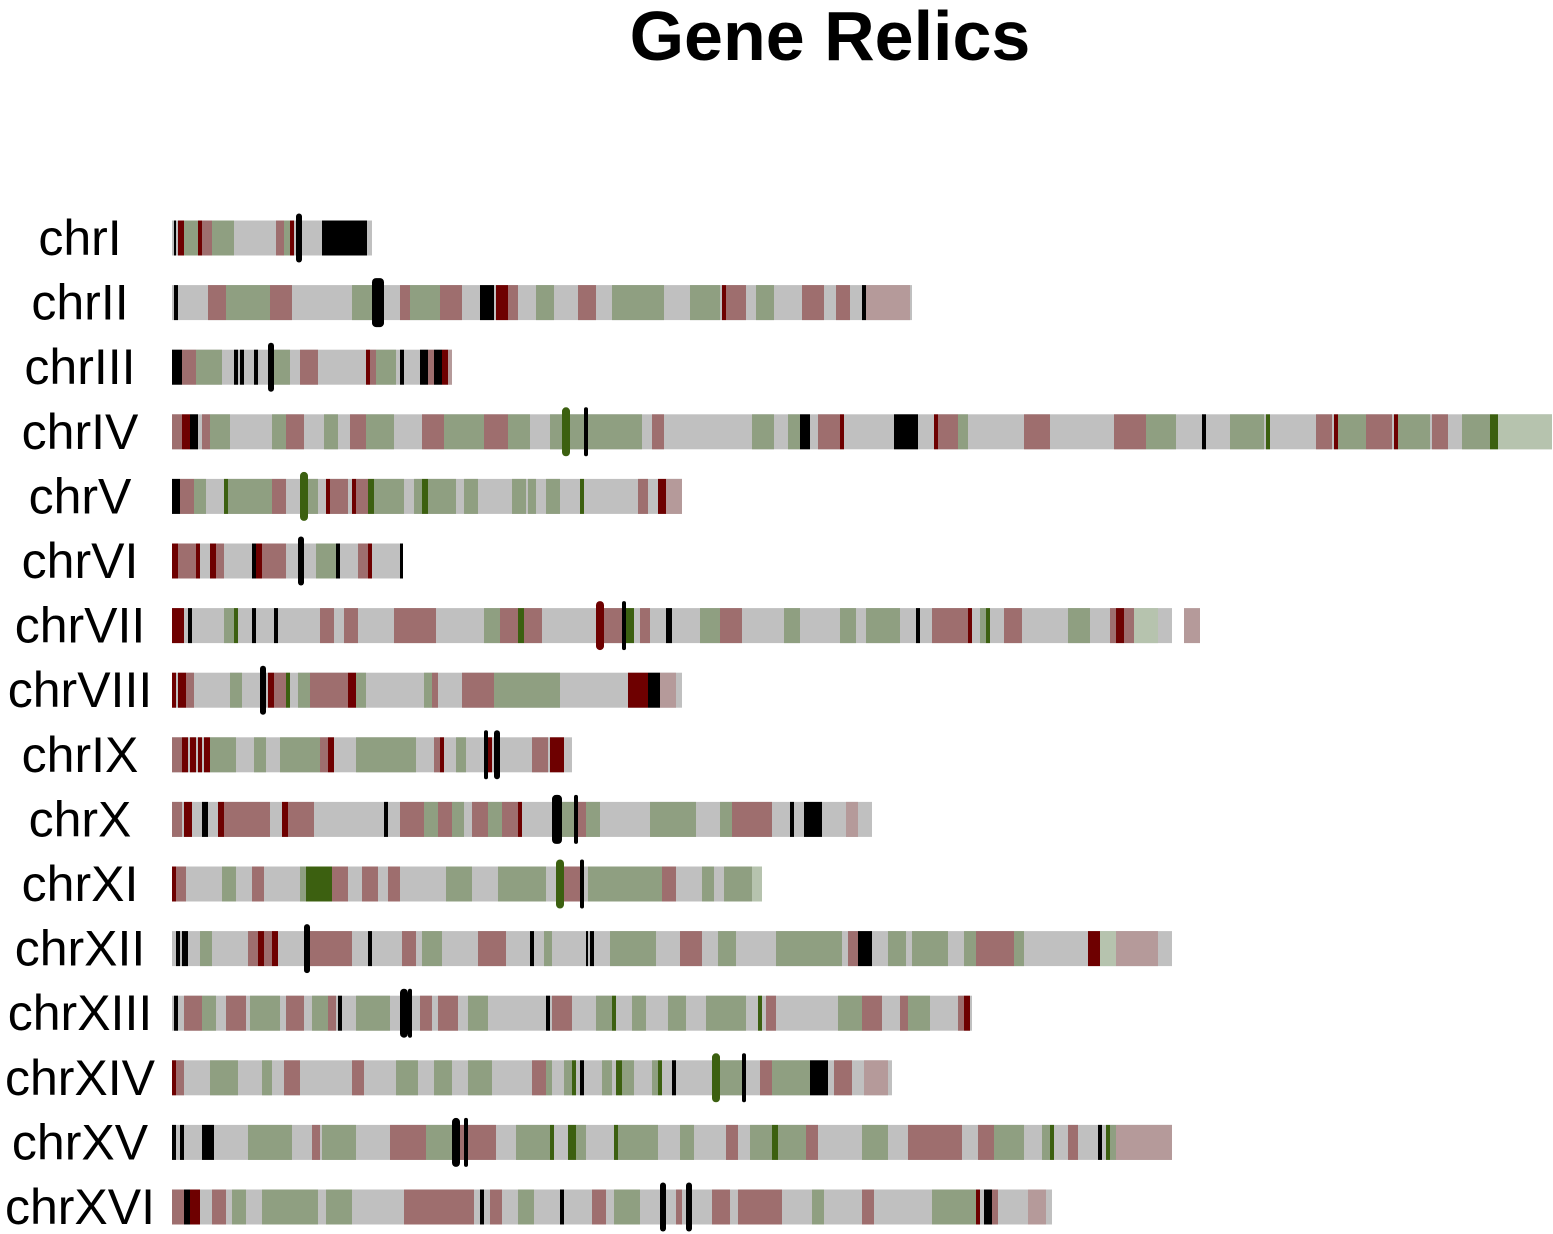  I want to click on chromosome-label: chrXIII, so click(80, 1013).